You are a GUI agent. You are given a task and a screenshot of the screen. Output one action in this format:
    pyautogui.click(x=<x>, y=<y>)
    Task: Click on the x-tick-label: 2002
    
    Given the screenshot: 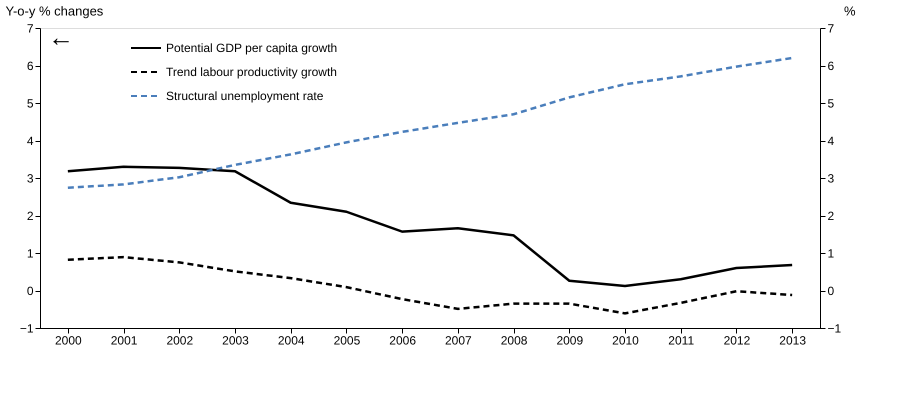 What is the action you would take?
    pyautogui.click(x=180, y=341)
    